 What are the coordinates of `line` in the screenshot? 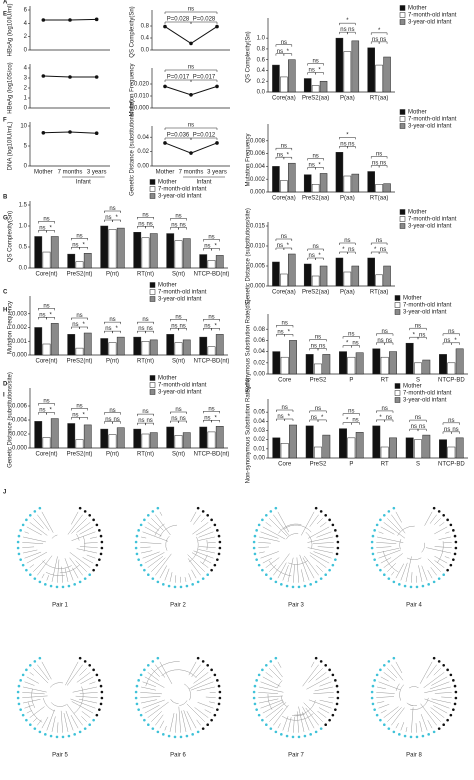 It's located at (191, 35).